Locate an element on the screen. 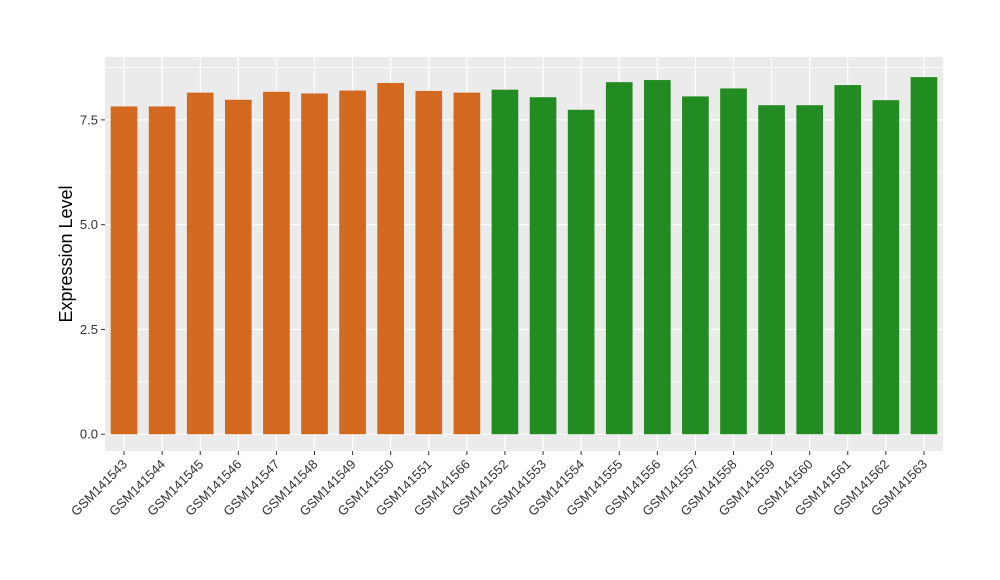 This screenshot has width=1000, height=580. bar-GSM141547 is located at coordinates (276, 263).